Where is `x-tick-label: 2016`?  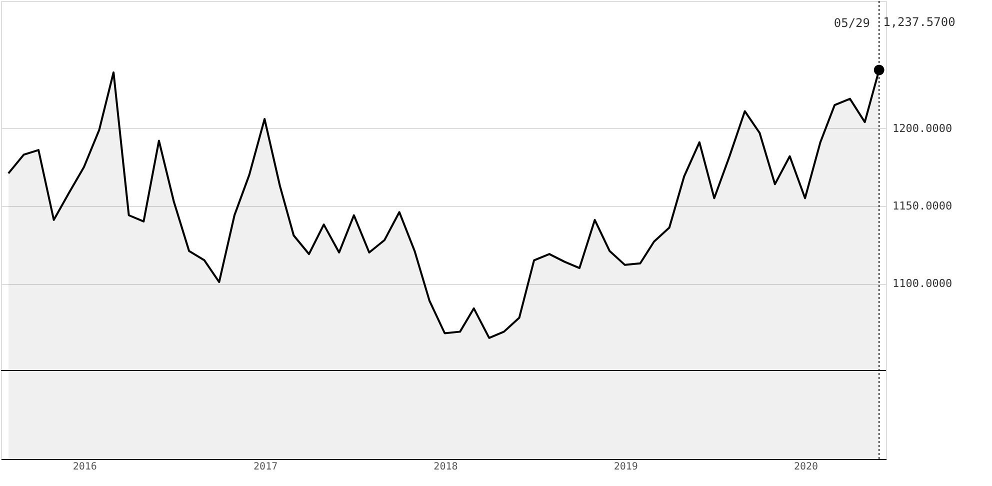 x-tick-label: 2016 is located at coordinates (84, 467).